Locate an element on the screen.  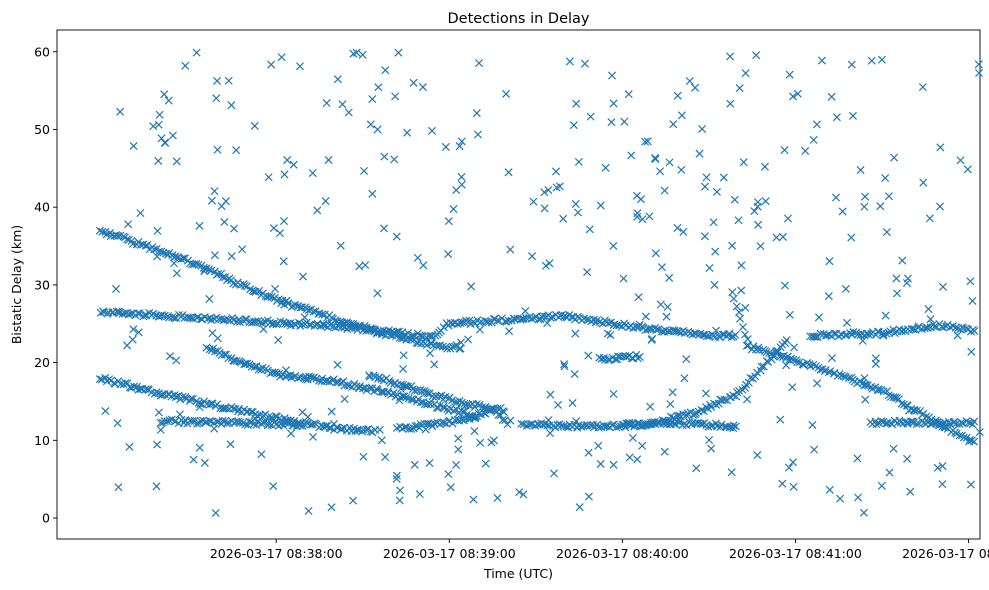
x-axis-label: Time (UTC) is located at coordinates (518, 573).